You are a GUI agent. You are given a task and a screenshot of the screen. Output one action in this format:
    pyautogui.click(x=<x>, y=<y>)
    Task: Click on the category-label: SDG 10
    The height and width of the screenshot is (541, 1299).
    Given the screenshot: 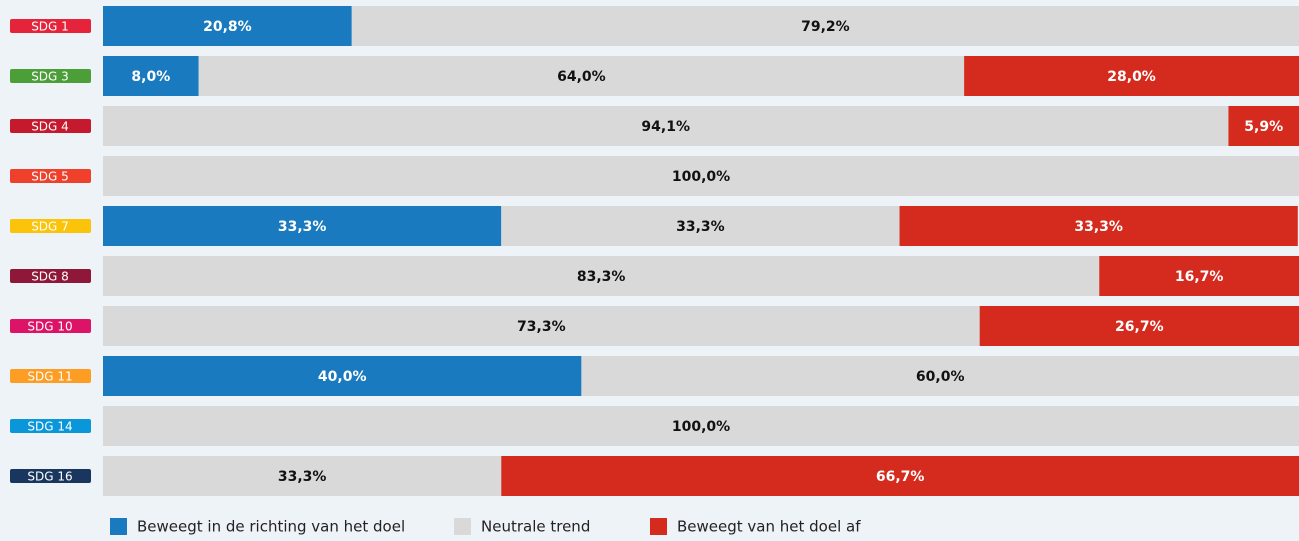 What is the action you would take?
    pyautogui.click(x=49, y=327)
    